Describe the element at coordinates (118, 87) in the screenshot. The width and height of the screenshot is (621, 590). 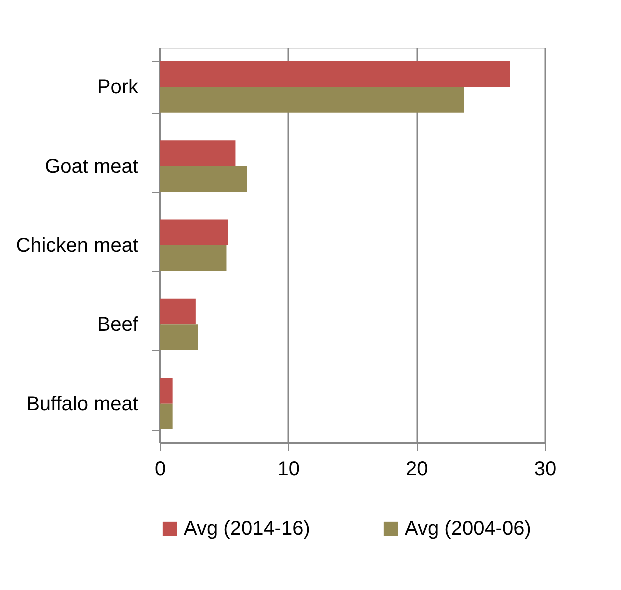
I see `y-tick-label: Pork` at that location.